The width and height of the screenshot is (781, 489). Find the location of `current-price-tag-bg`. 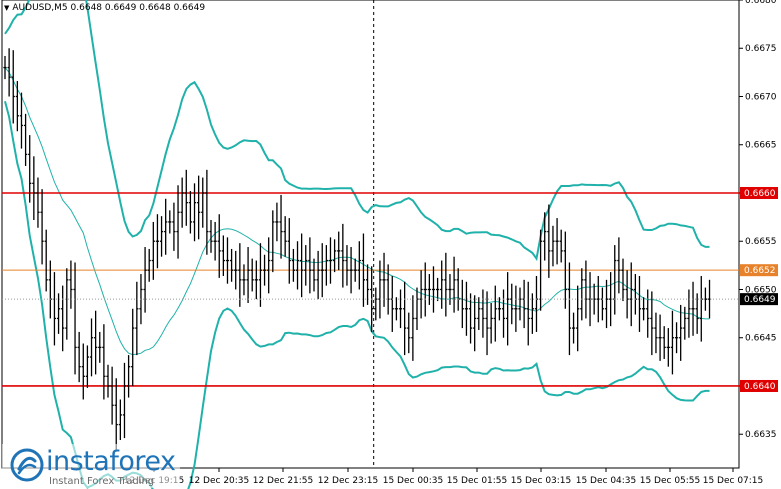

current-price-tag-bg is located at coordinates (759, 299).